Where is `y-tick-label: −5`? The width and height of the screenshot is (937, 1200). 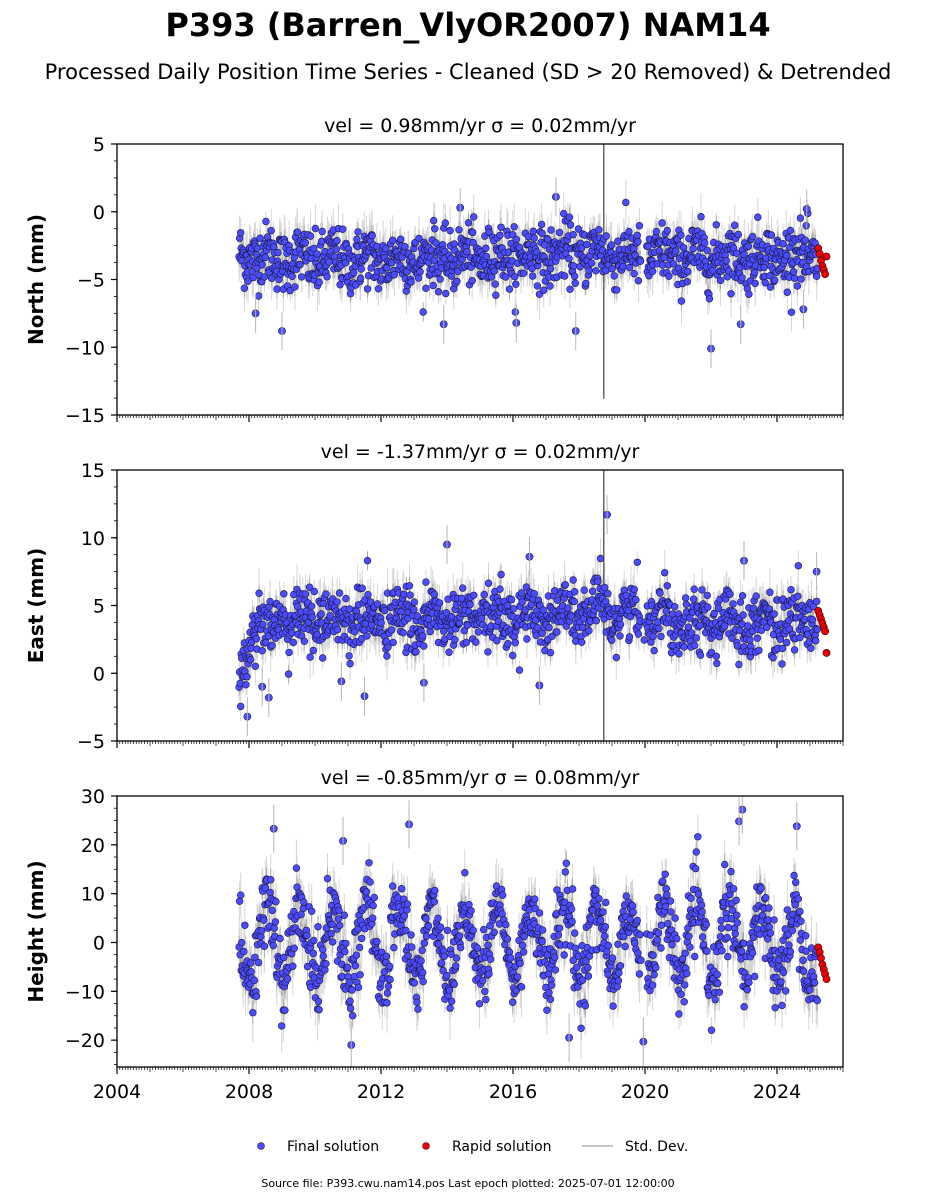 y-tick-label: −5 is located at coordinates (91, 281).